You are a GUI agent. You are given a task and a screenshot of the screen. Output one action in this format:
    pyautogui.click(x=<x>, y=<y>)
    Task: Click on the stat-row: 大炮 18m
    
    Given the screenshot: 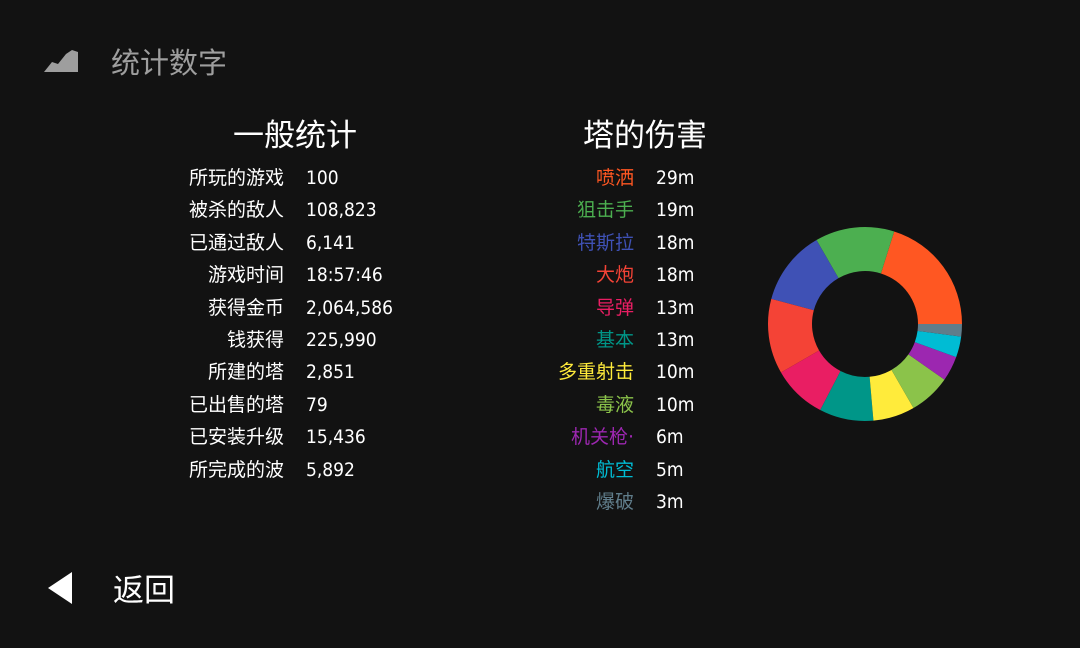 What is the action you would take?
    pyautogui.click(x=540, y=275)
    